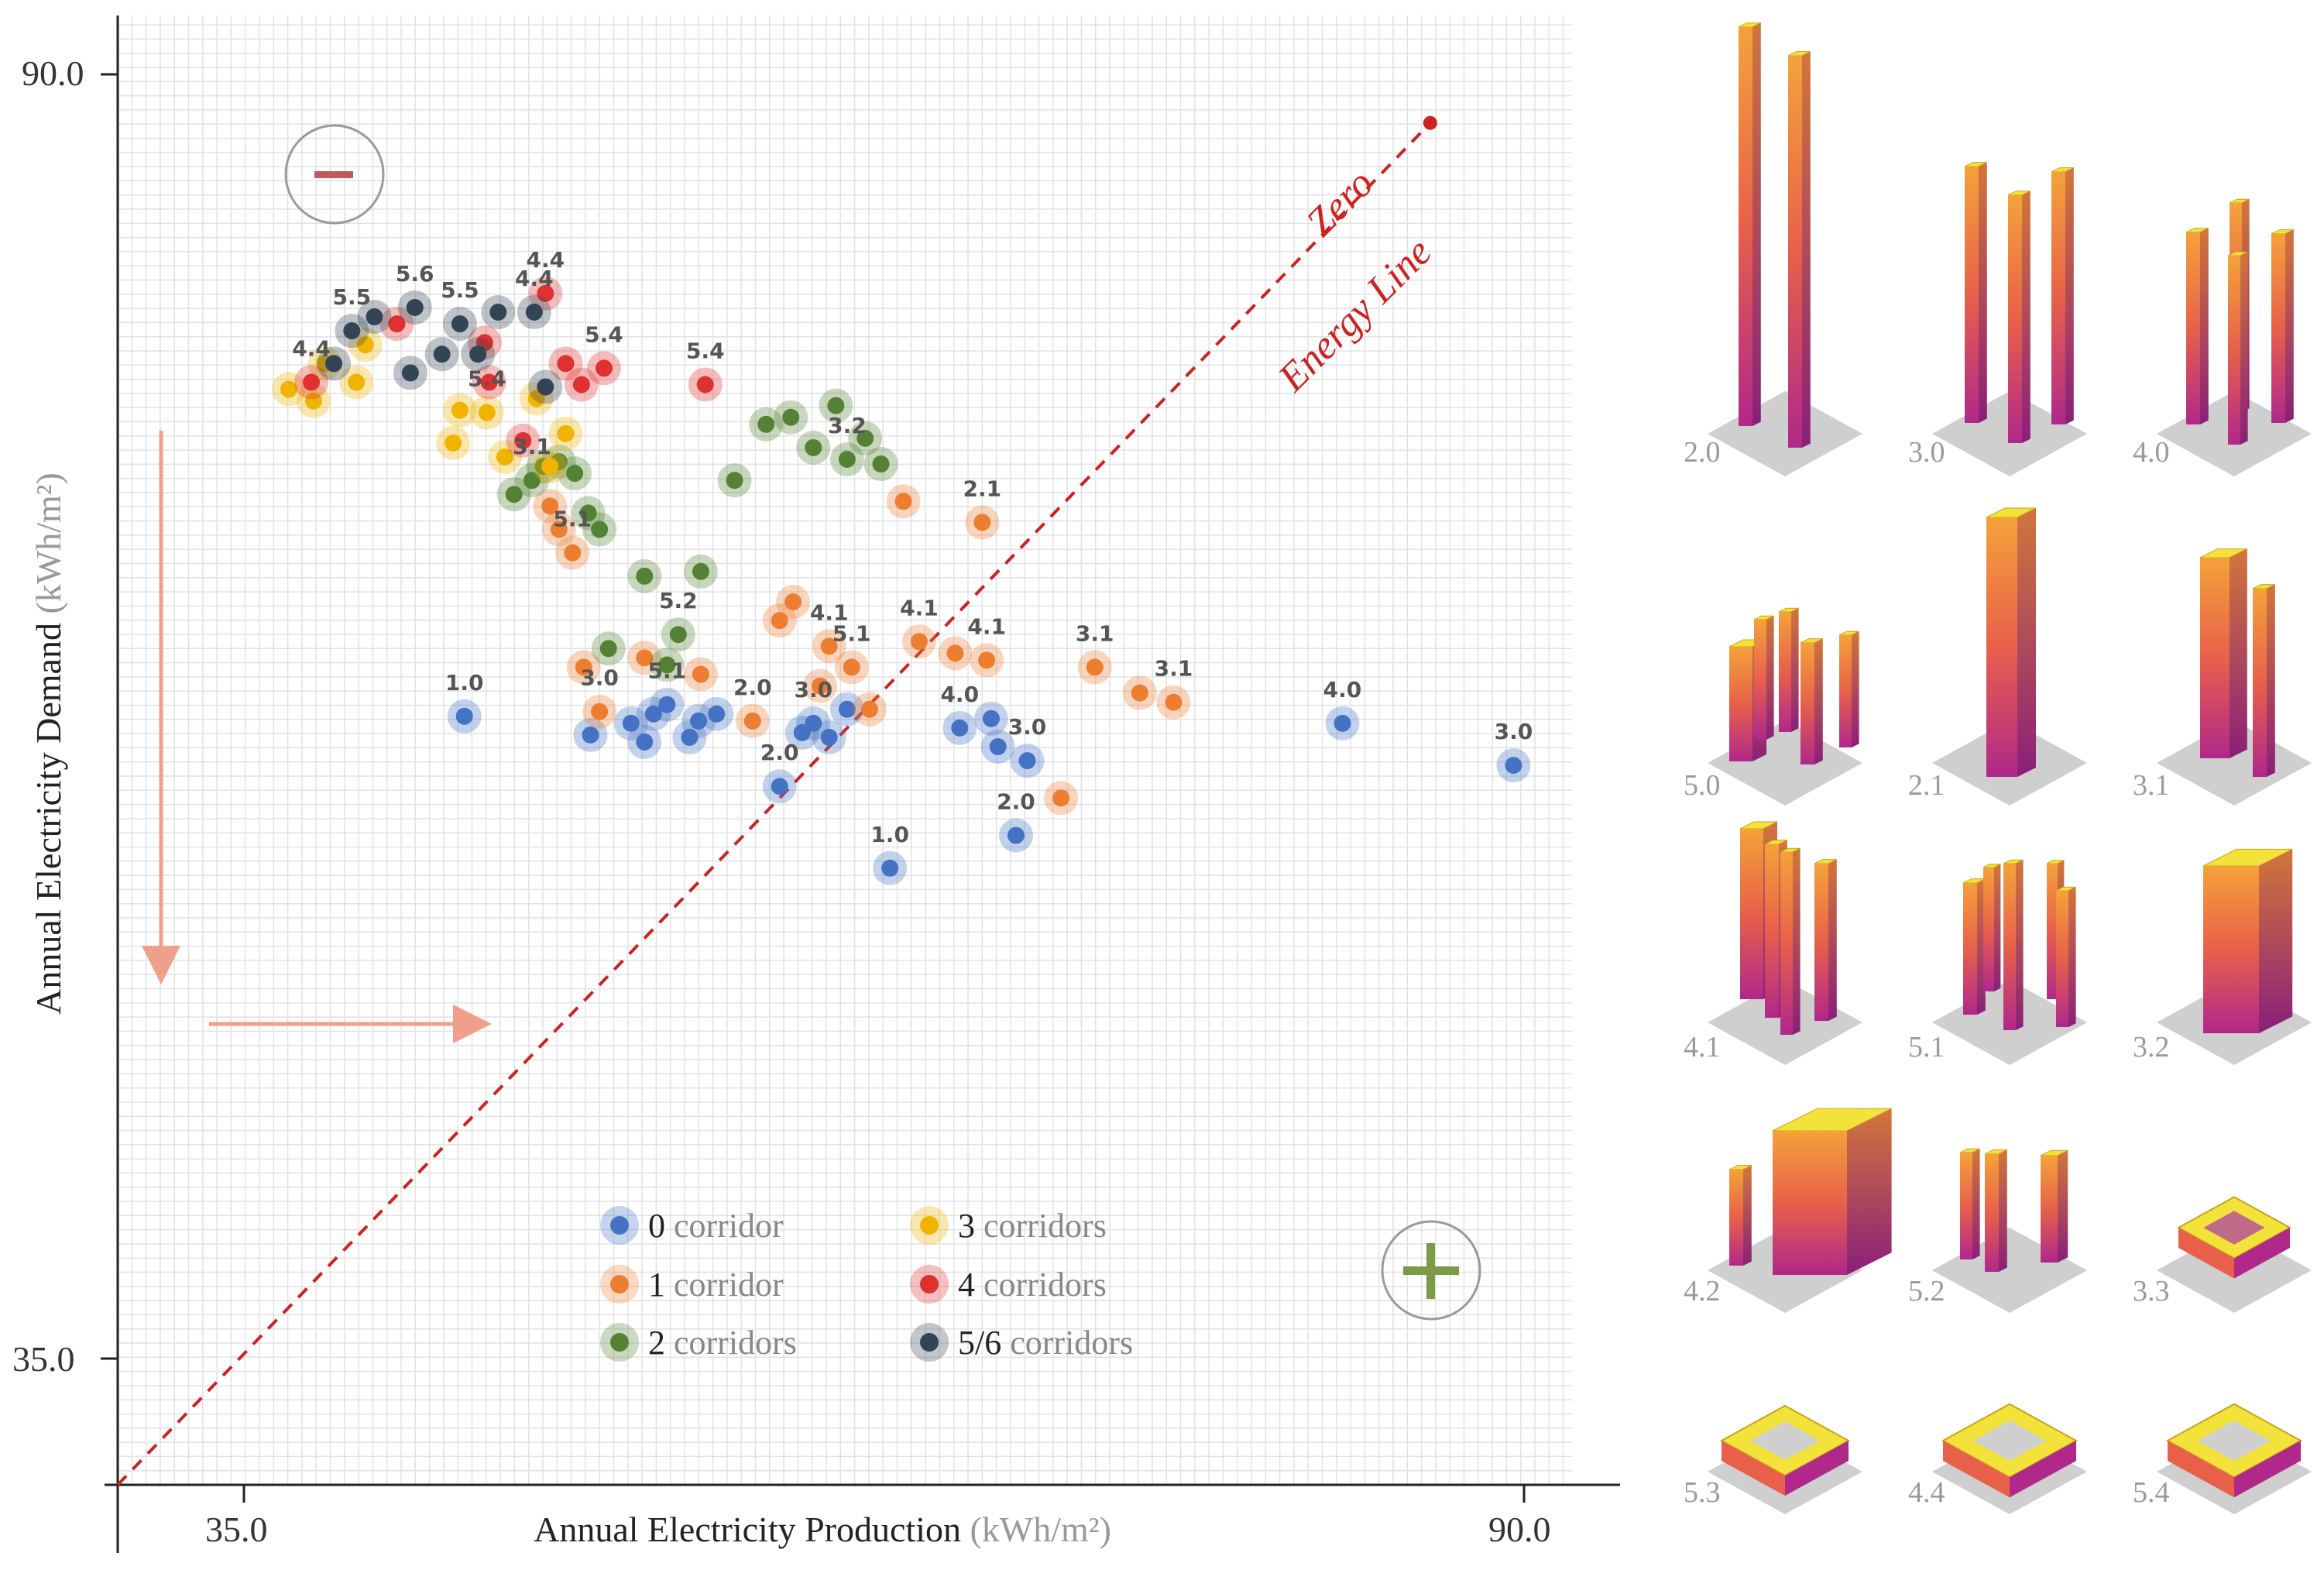 The image size is (2324, 1577). Describe the element at coordinates (333, 175) in the screenshot. I see `minus-icon` at that location.